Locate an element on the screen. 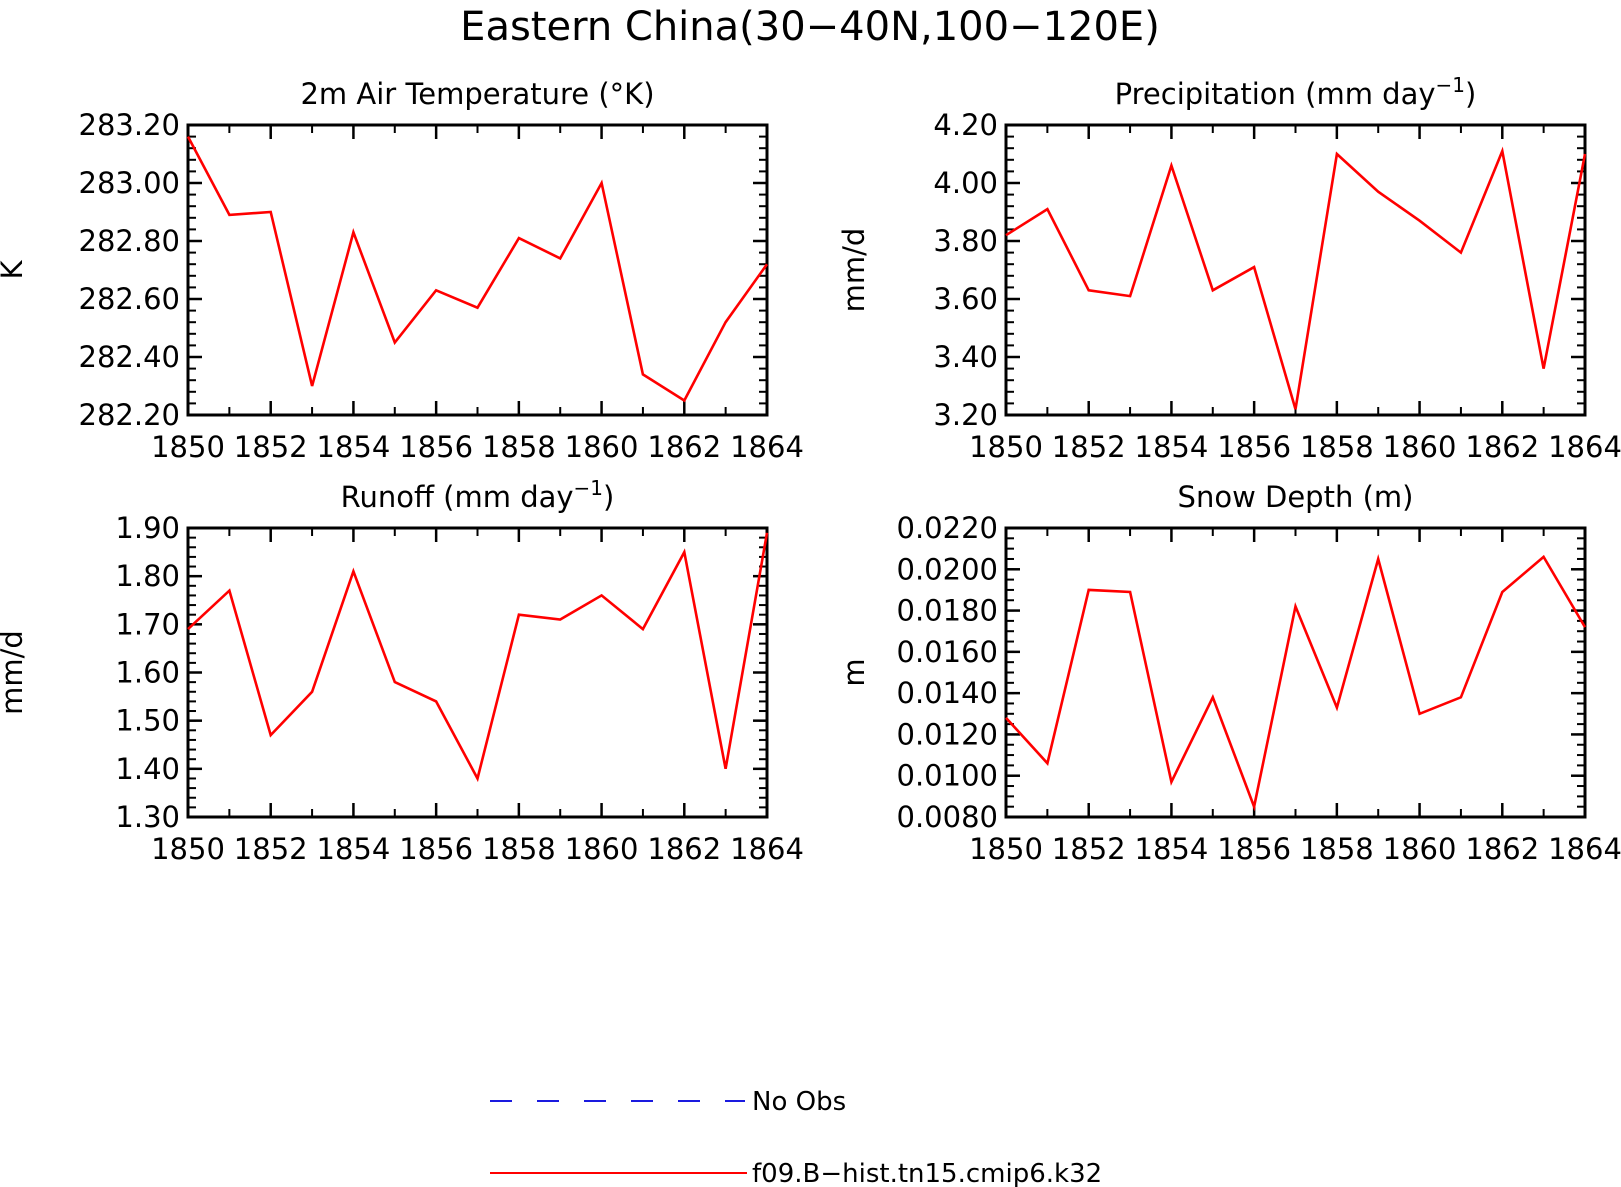  y-tick-label: 282.80 is located at coordinates (129, 241).